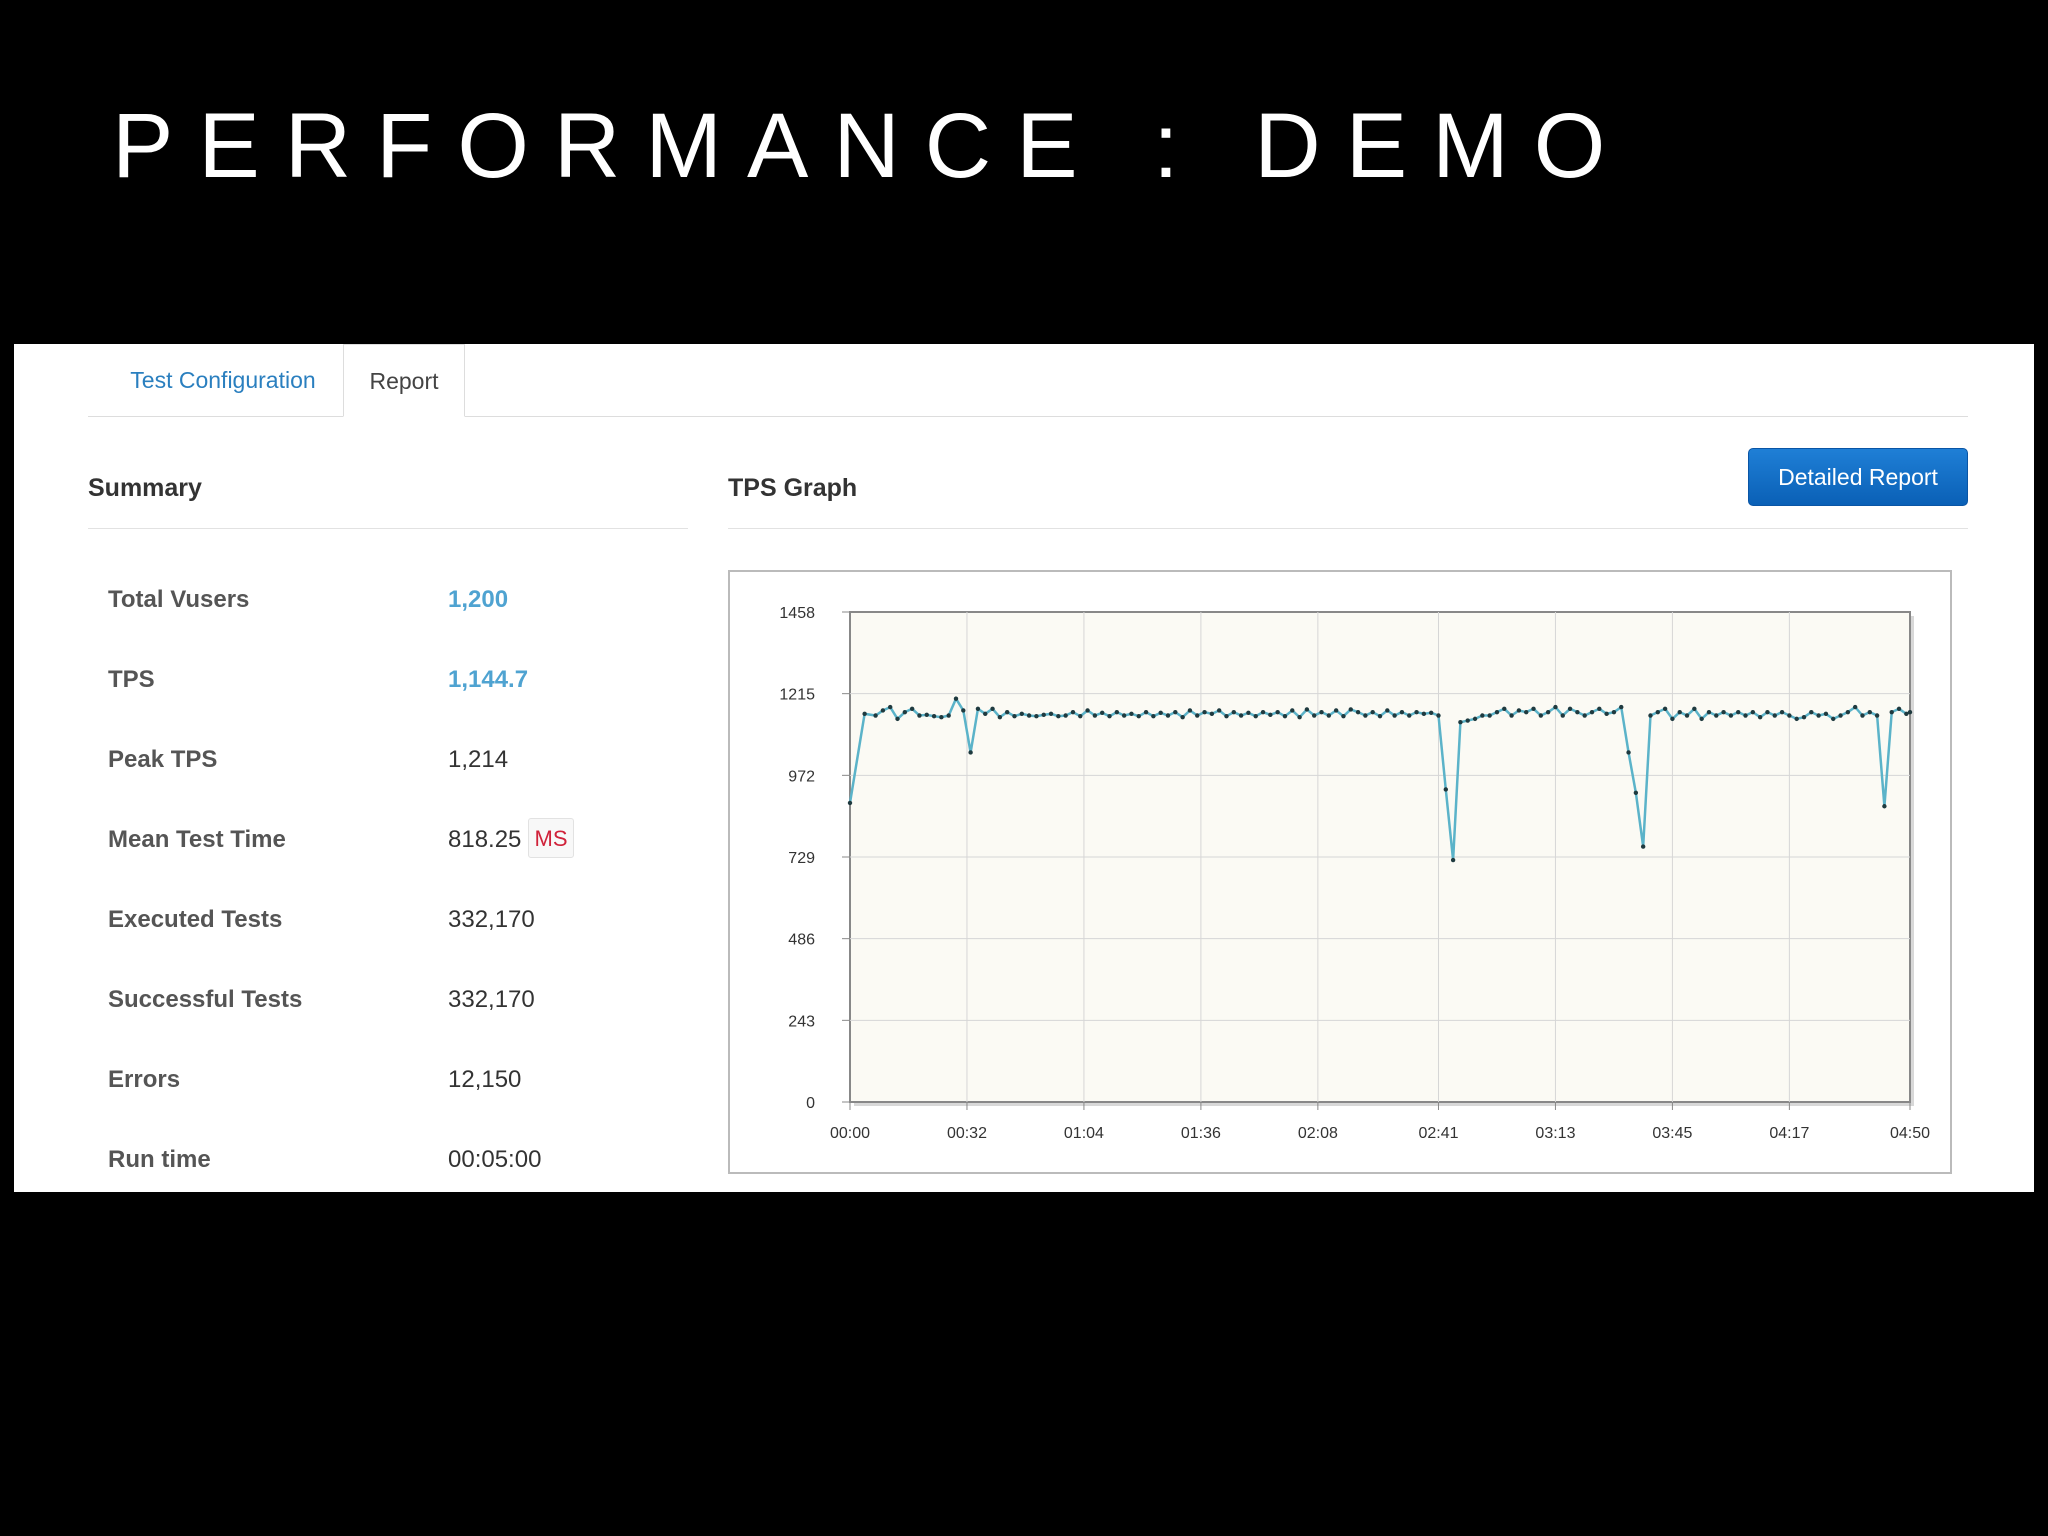 The height and width of the screenshot is (1536, 2048). Describe the element at coordinates (478, 599) in the screenshot. I see `stat-value-total-vusers: 1,200` at that location.